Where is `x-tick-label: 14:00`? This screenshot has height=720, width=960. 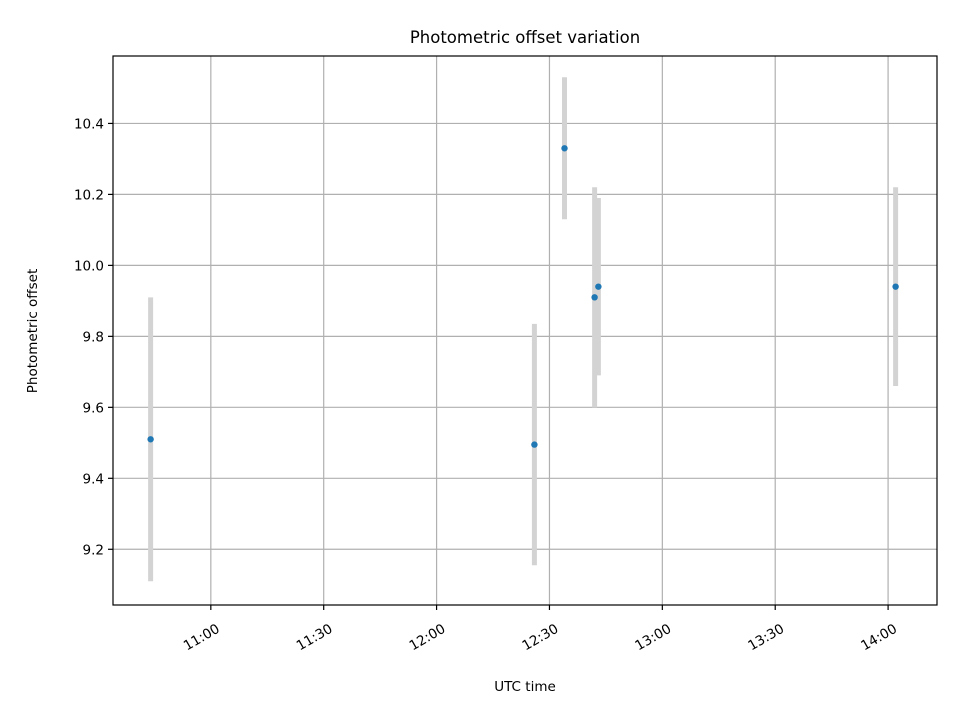 x-tick-label: 14:00 is located at coordinates (879, 637).